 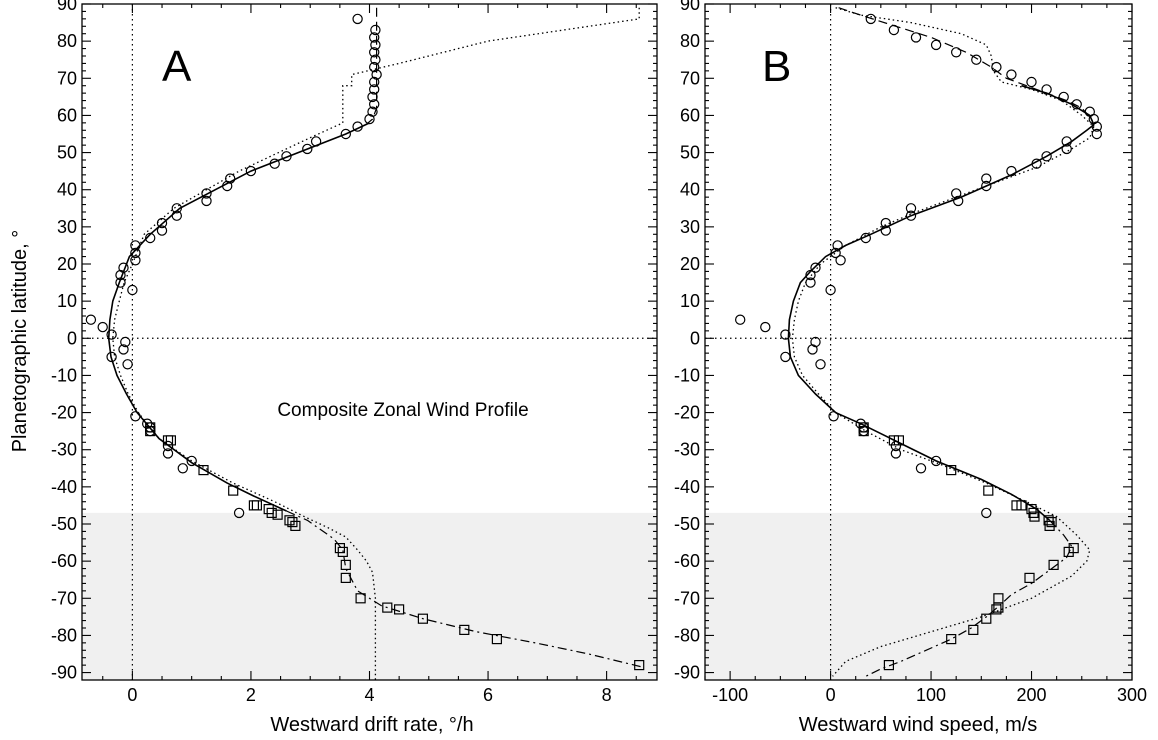 I want to click on panel-a-y-tick-label: 0, so click(x=72, y=338).